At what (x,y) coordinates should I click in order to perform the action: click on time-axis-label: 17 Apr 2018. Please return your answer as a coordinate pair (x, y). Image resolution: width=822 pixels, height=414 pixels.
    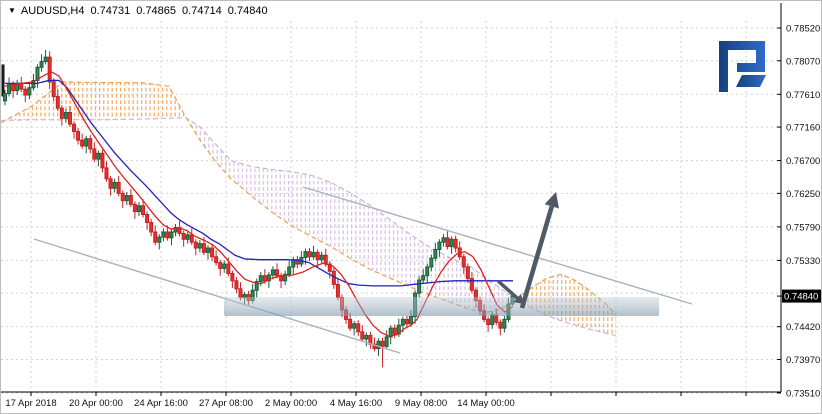
    Looking at the image, I should click on (30, 403).